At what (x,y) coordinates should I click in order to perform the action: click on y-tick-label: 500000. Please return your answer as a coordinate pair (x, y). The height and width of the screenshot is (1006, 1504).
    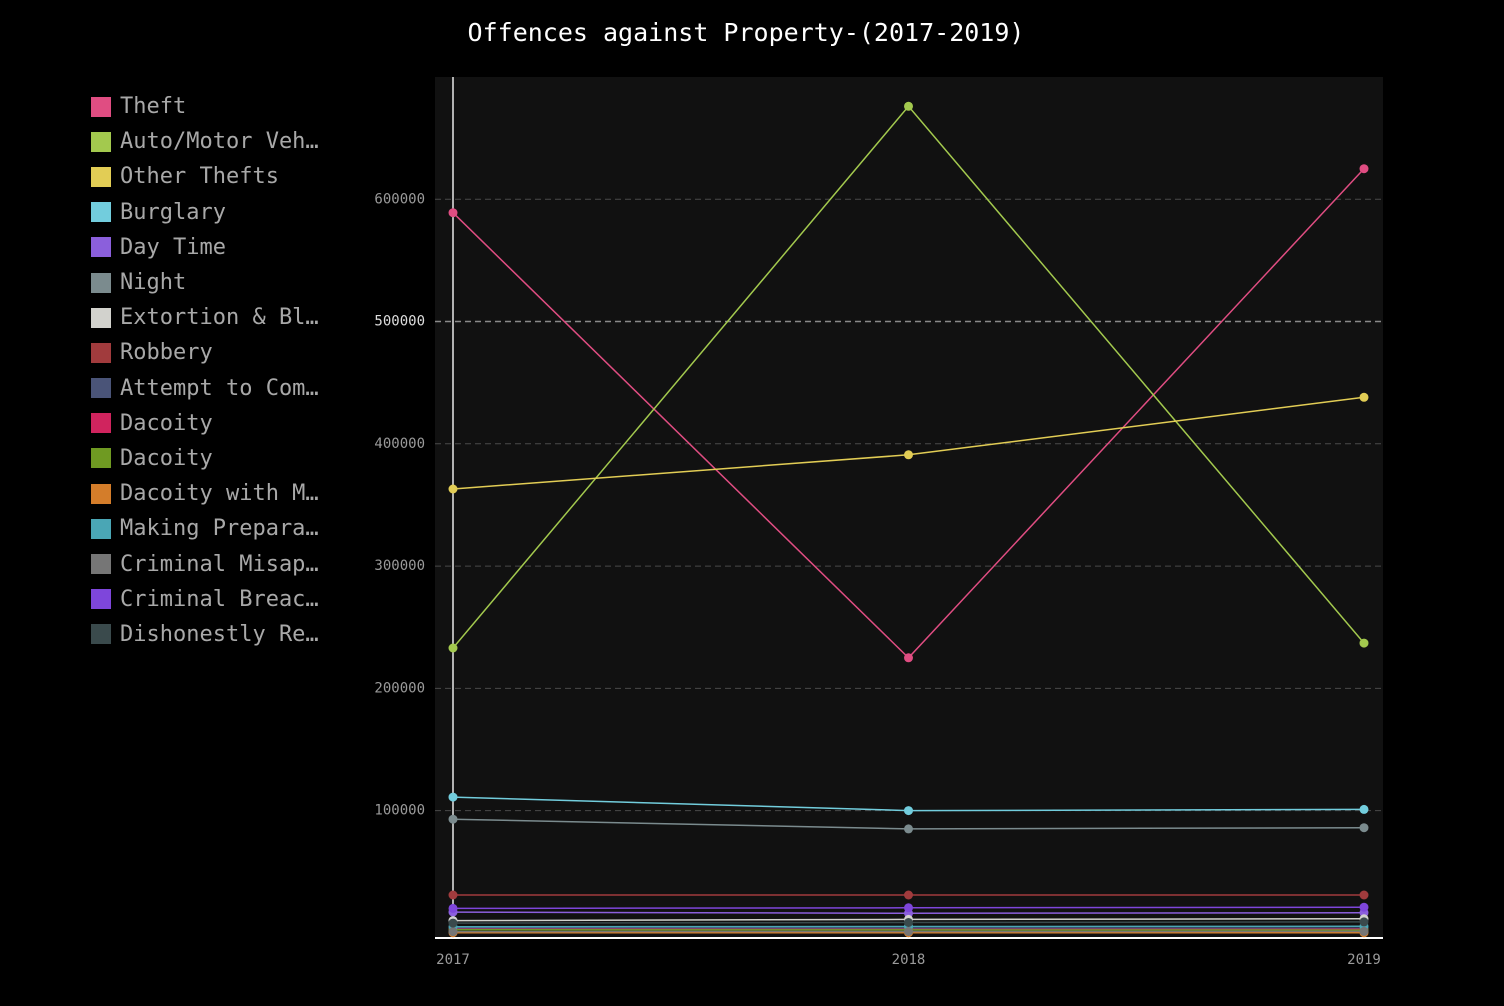
    Looking at the image, I should click on (399, 322).